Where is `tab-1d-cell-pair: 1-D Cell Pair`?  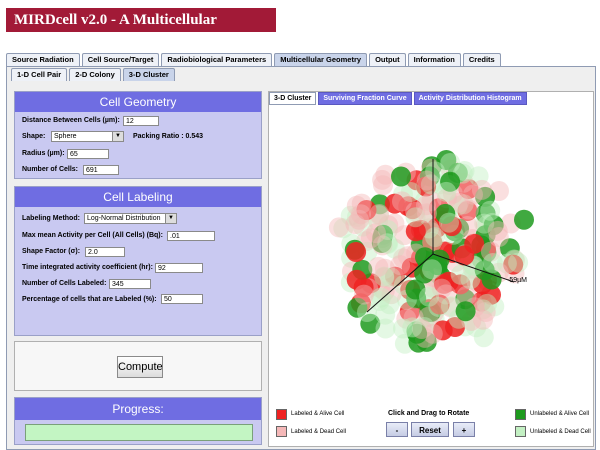 tab-1d-cell-pair: 1-D Cell Pair is located at coordinates (39, 74).